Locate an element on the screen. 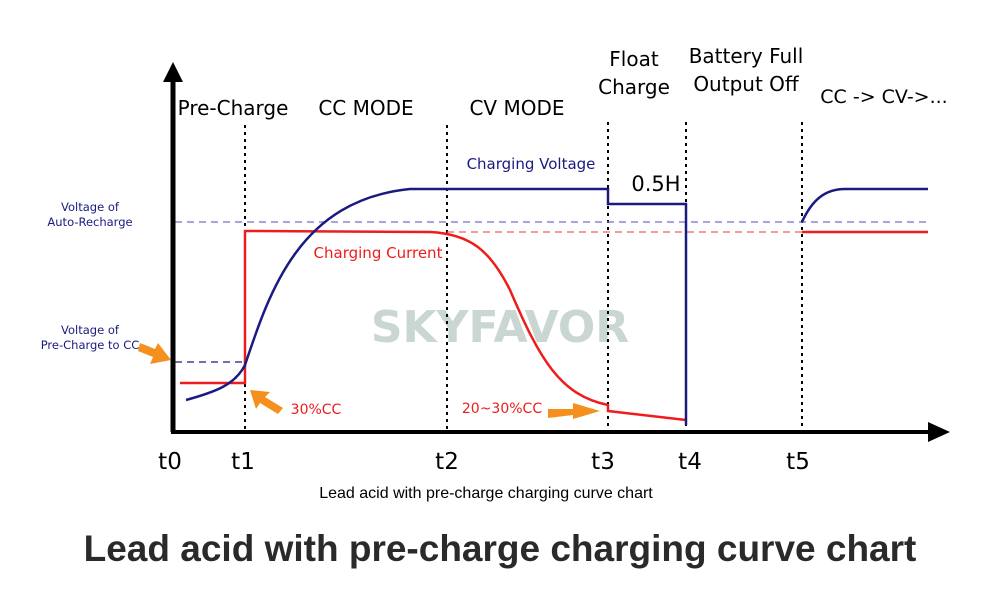 The width and height of the screenshot is (1000, 596). time-label-t5: t5 is located at coordinates (798, 462).